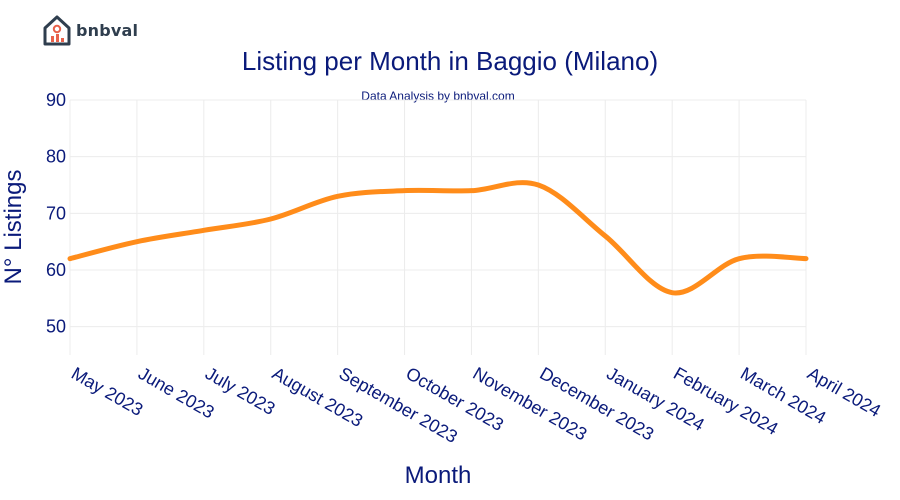  I want to click on brand-logo: bnbval, so click(90, 30).